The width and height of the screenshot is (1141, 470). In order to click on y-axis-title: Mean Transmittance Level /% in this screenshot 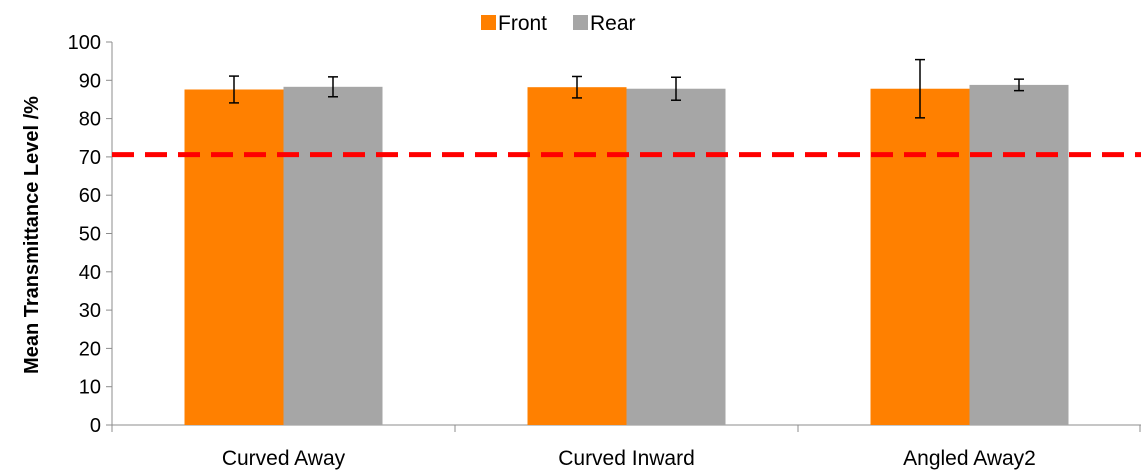, I will do `click(32, 235)`.